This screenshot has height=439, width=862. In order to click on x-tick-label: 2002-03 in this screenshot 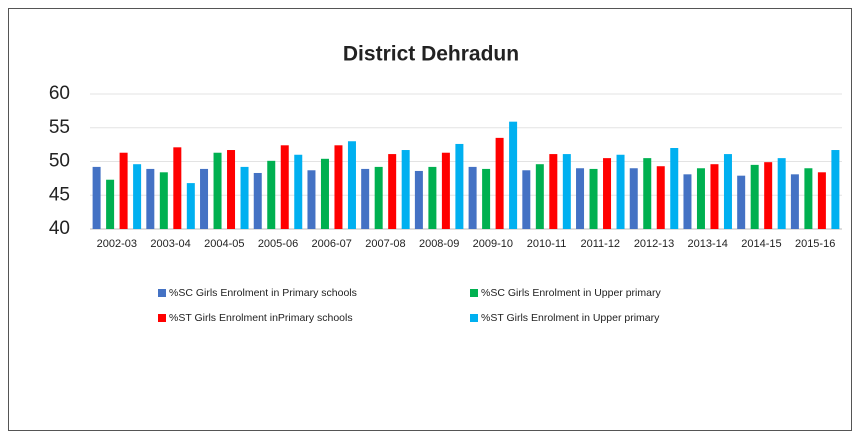, I will do `click(117, 244)`.